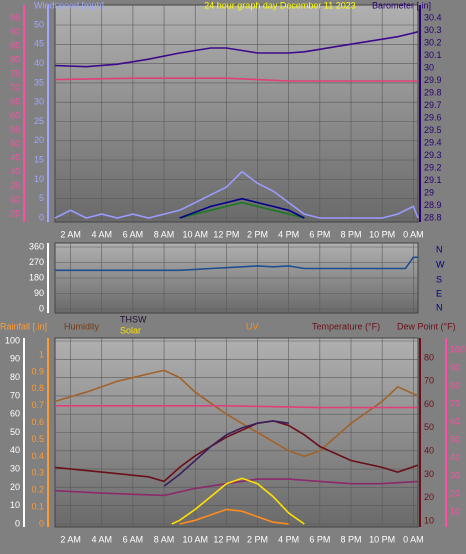 The image size is (466, 554). What do you see at coordinates (36, 277) in the screenshot?
I see `y-tick-label: 180` at bounding box center [36, 277].